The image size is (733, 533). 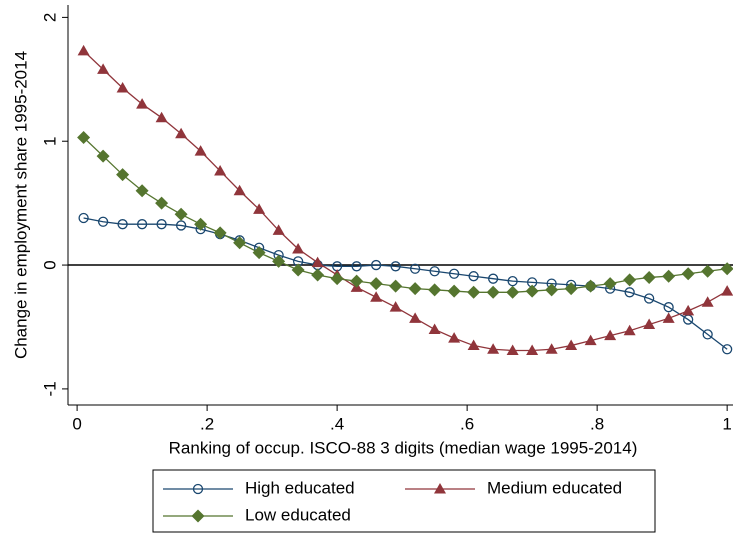 I want to click on y-tick-label: -1, so click(x=49, y=388).